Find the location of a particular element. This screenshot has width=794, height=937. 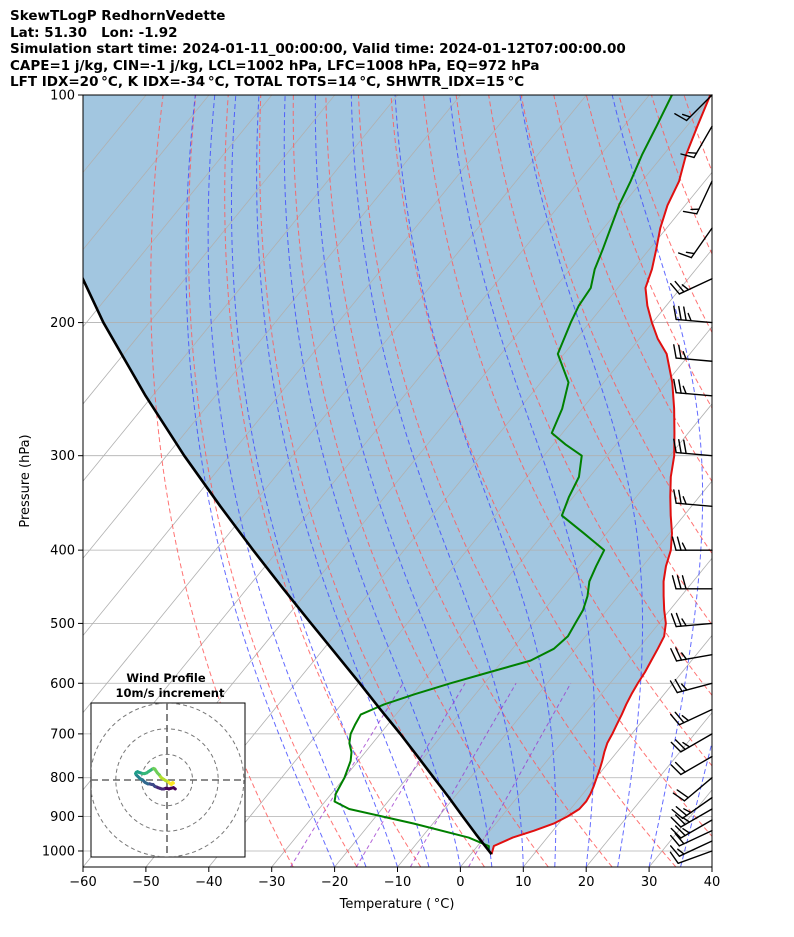

y-tick-label: 200 is located at coordinates (62, 323).